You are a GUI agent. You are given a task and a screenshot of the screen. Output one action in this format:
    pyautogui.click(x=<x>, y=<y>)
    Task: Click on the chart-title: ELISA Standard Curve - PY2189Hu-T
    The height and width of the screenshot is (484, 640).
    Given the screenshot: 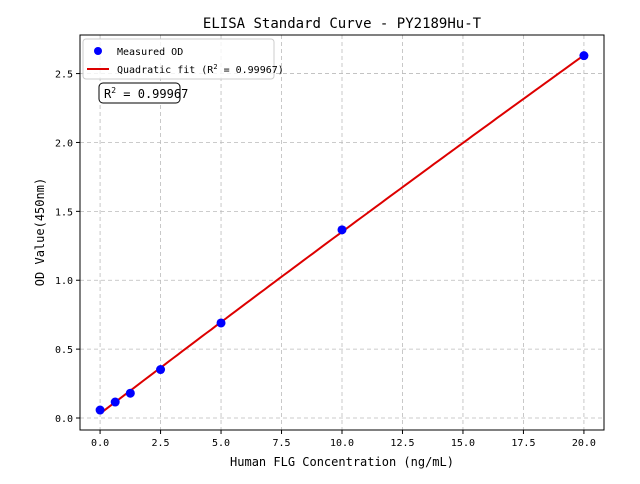 What is the action you would take?
    pyautogui.click(x=342, y=24)
    